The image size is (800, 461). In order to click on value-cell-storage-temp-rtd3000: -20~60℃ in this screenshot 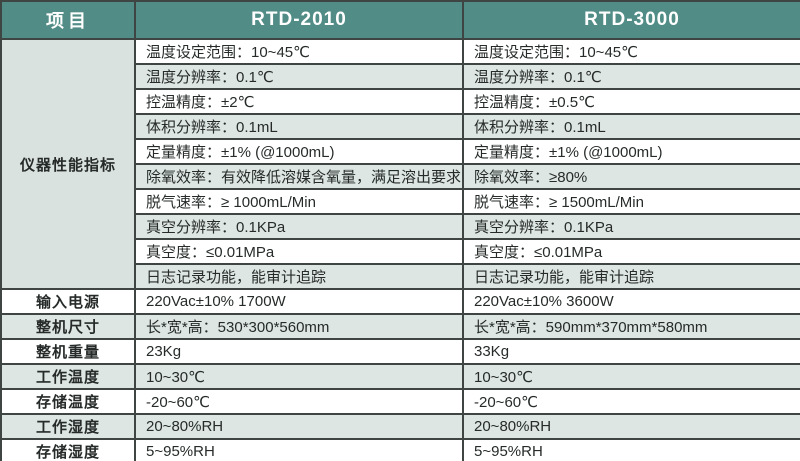, I will do `click(631, 401)`.